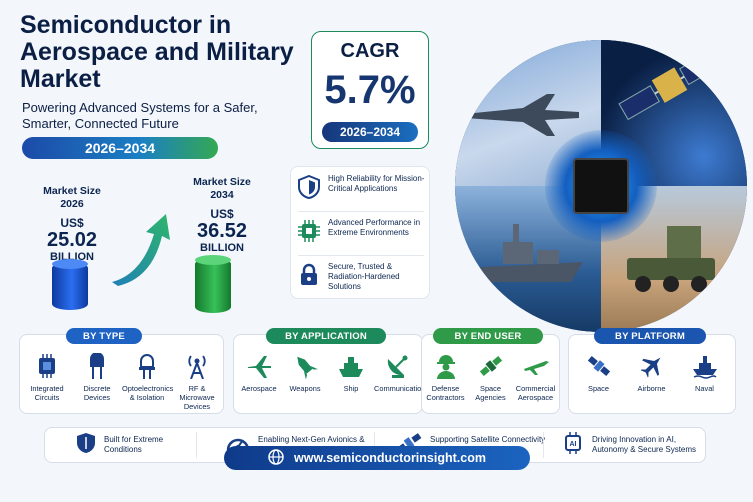  Describe the element at coordinates (97, 366) in the screenshot. I see `discrete-device-icon` at that location.